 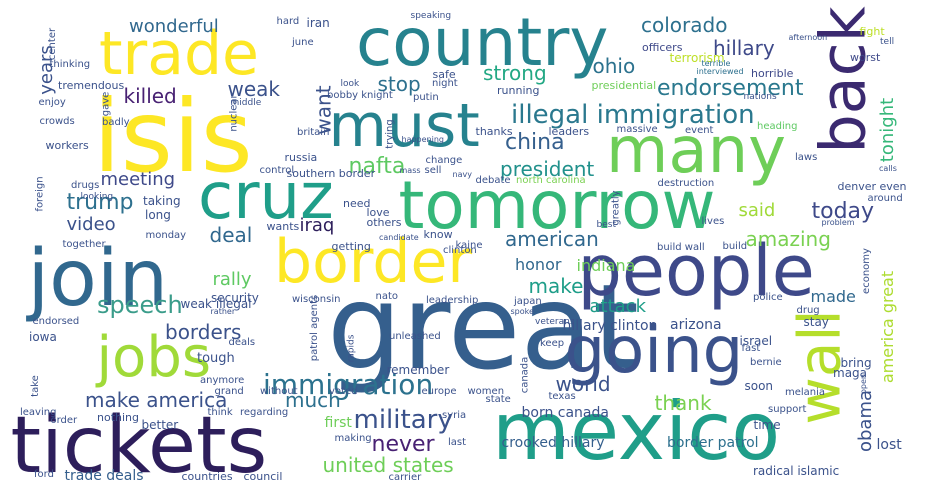 I want to click on word-support: support, so click(x=787, y=409).